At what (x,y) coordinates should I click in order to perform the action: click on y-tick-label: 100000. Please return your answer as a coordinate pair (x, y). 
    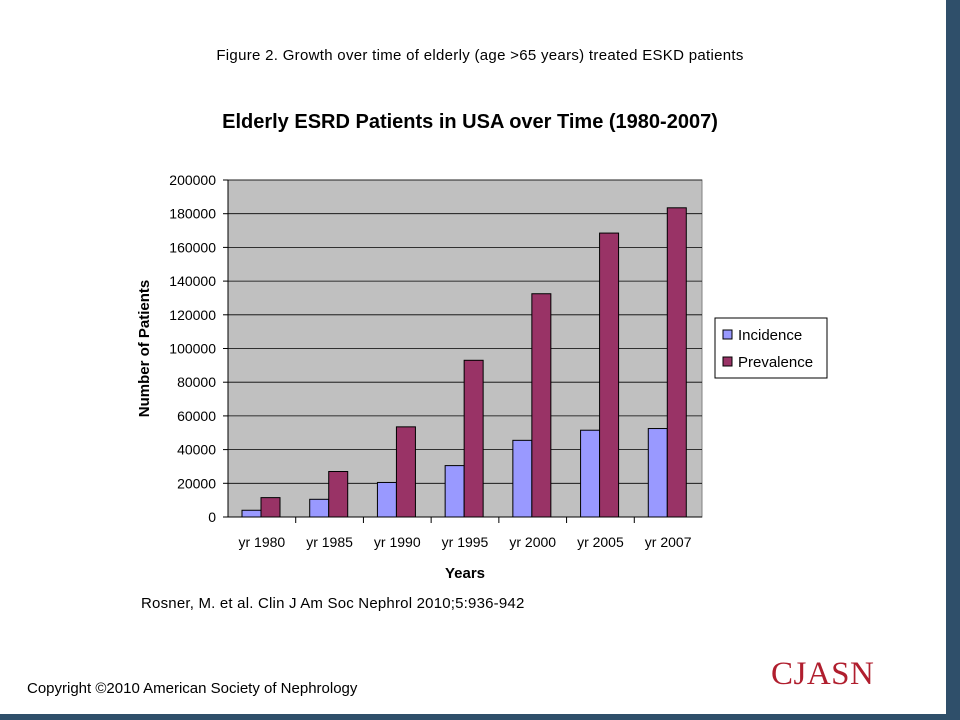
    Looking at the image, I should click on (192, 349).